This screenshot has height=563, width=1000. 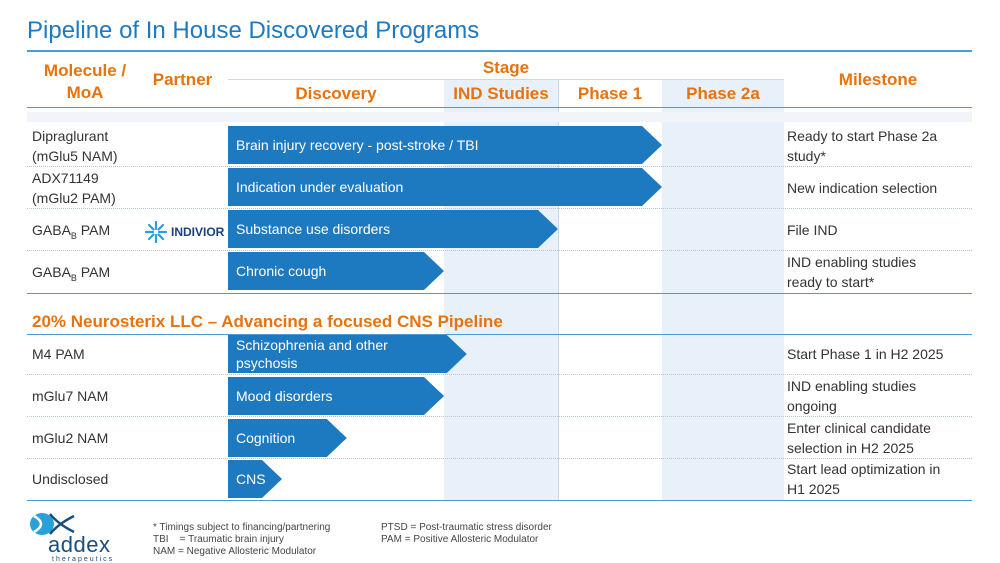 I want to click on phase1-column-line, so click(x=558, y=290).